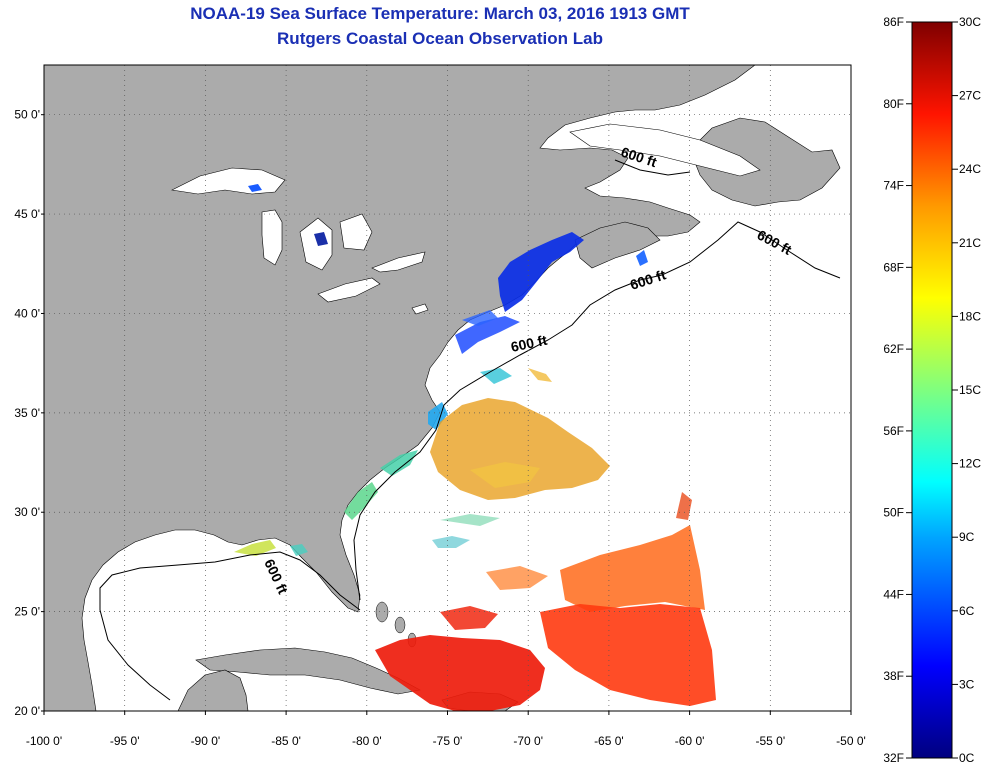  I want to click on lon-tick-label: -55 0', so click(770, 741).